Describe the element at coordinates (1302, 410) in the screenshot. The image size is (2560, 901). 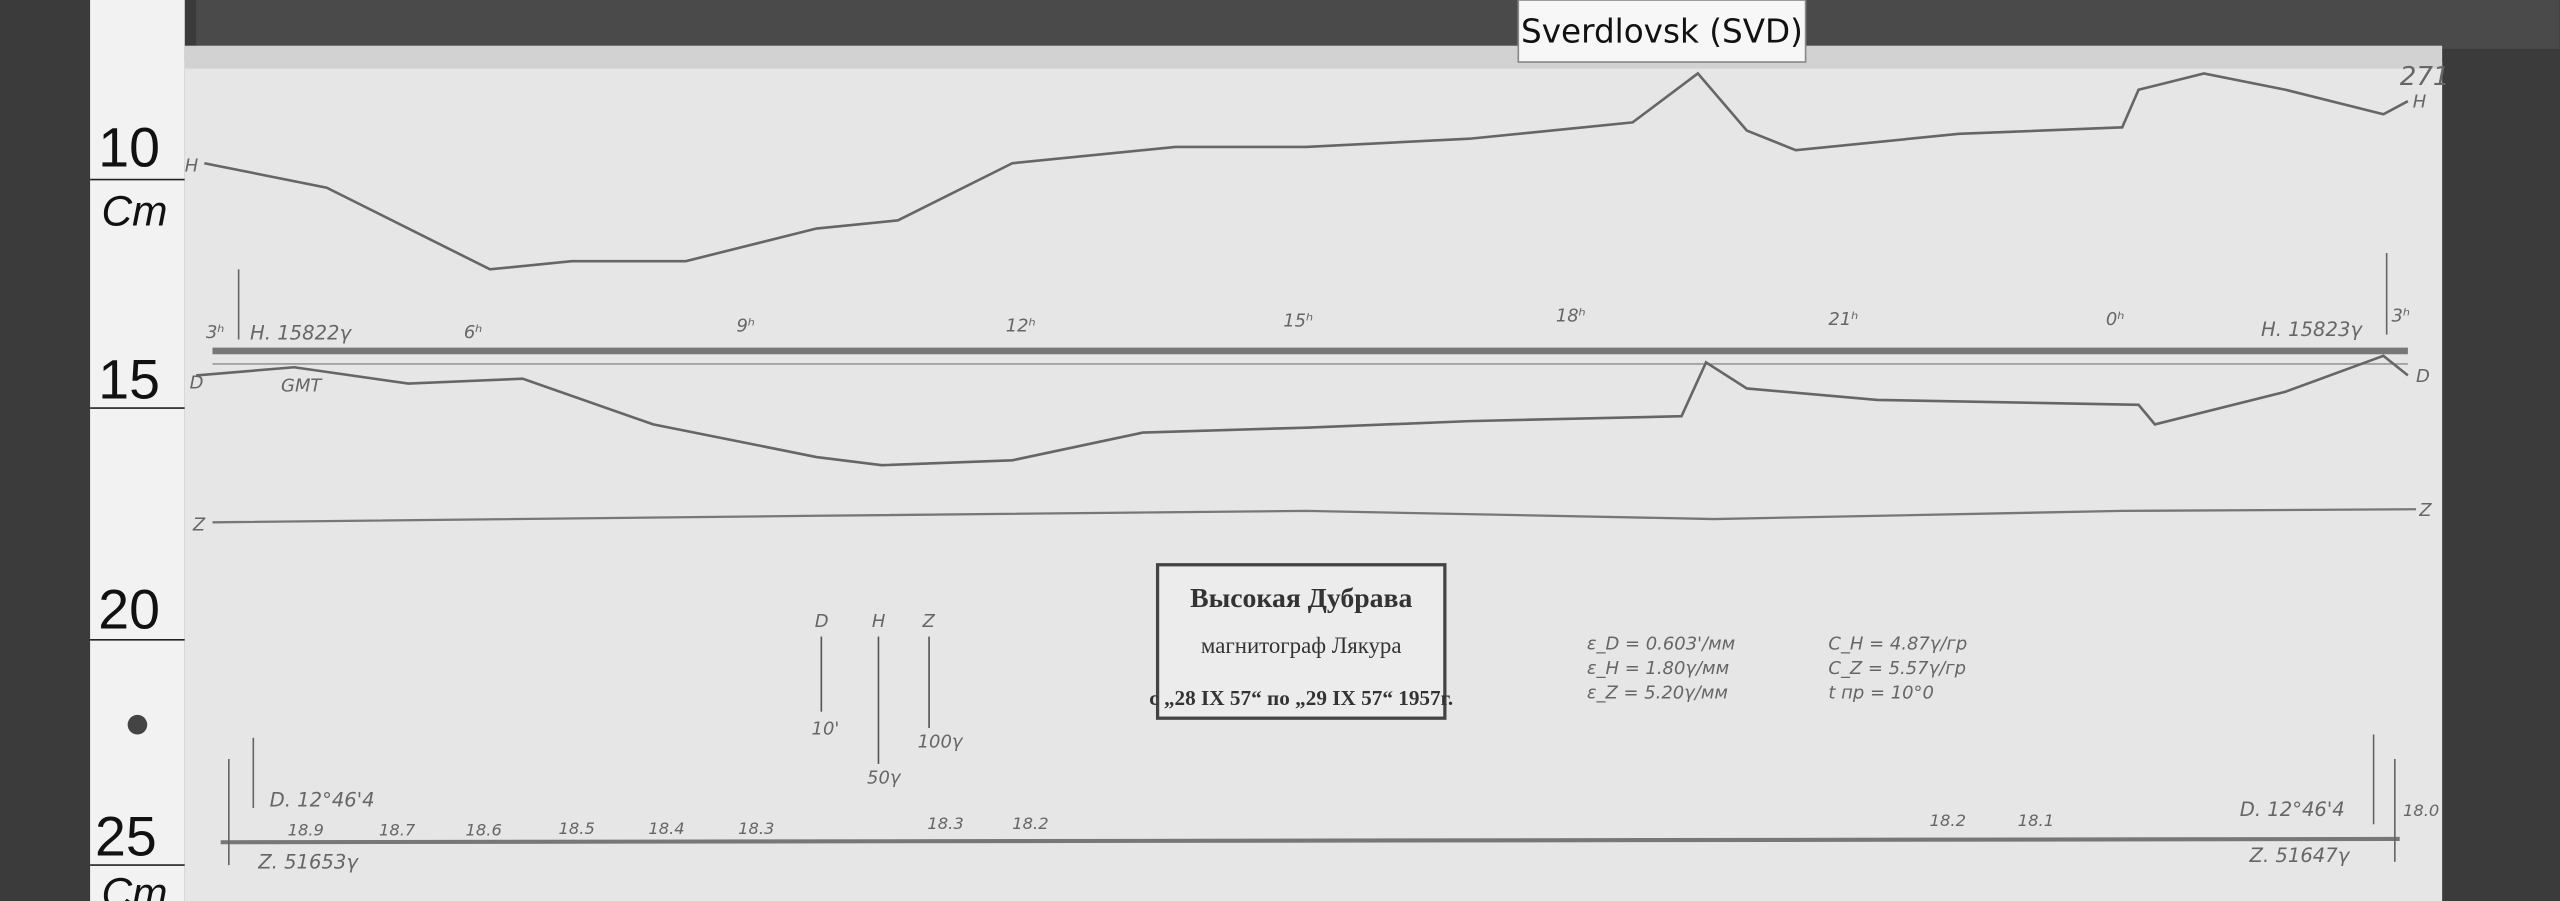
I see `d-trace` at that location.